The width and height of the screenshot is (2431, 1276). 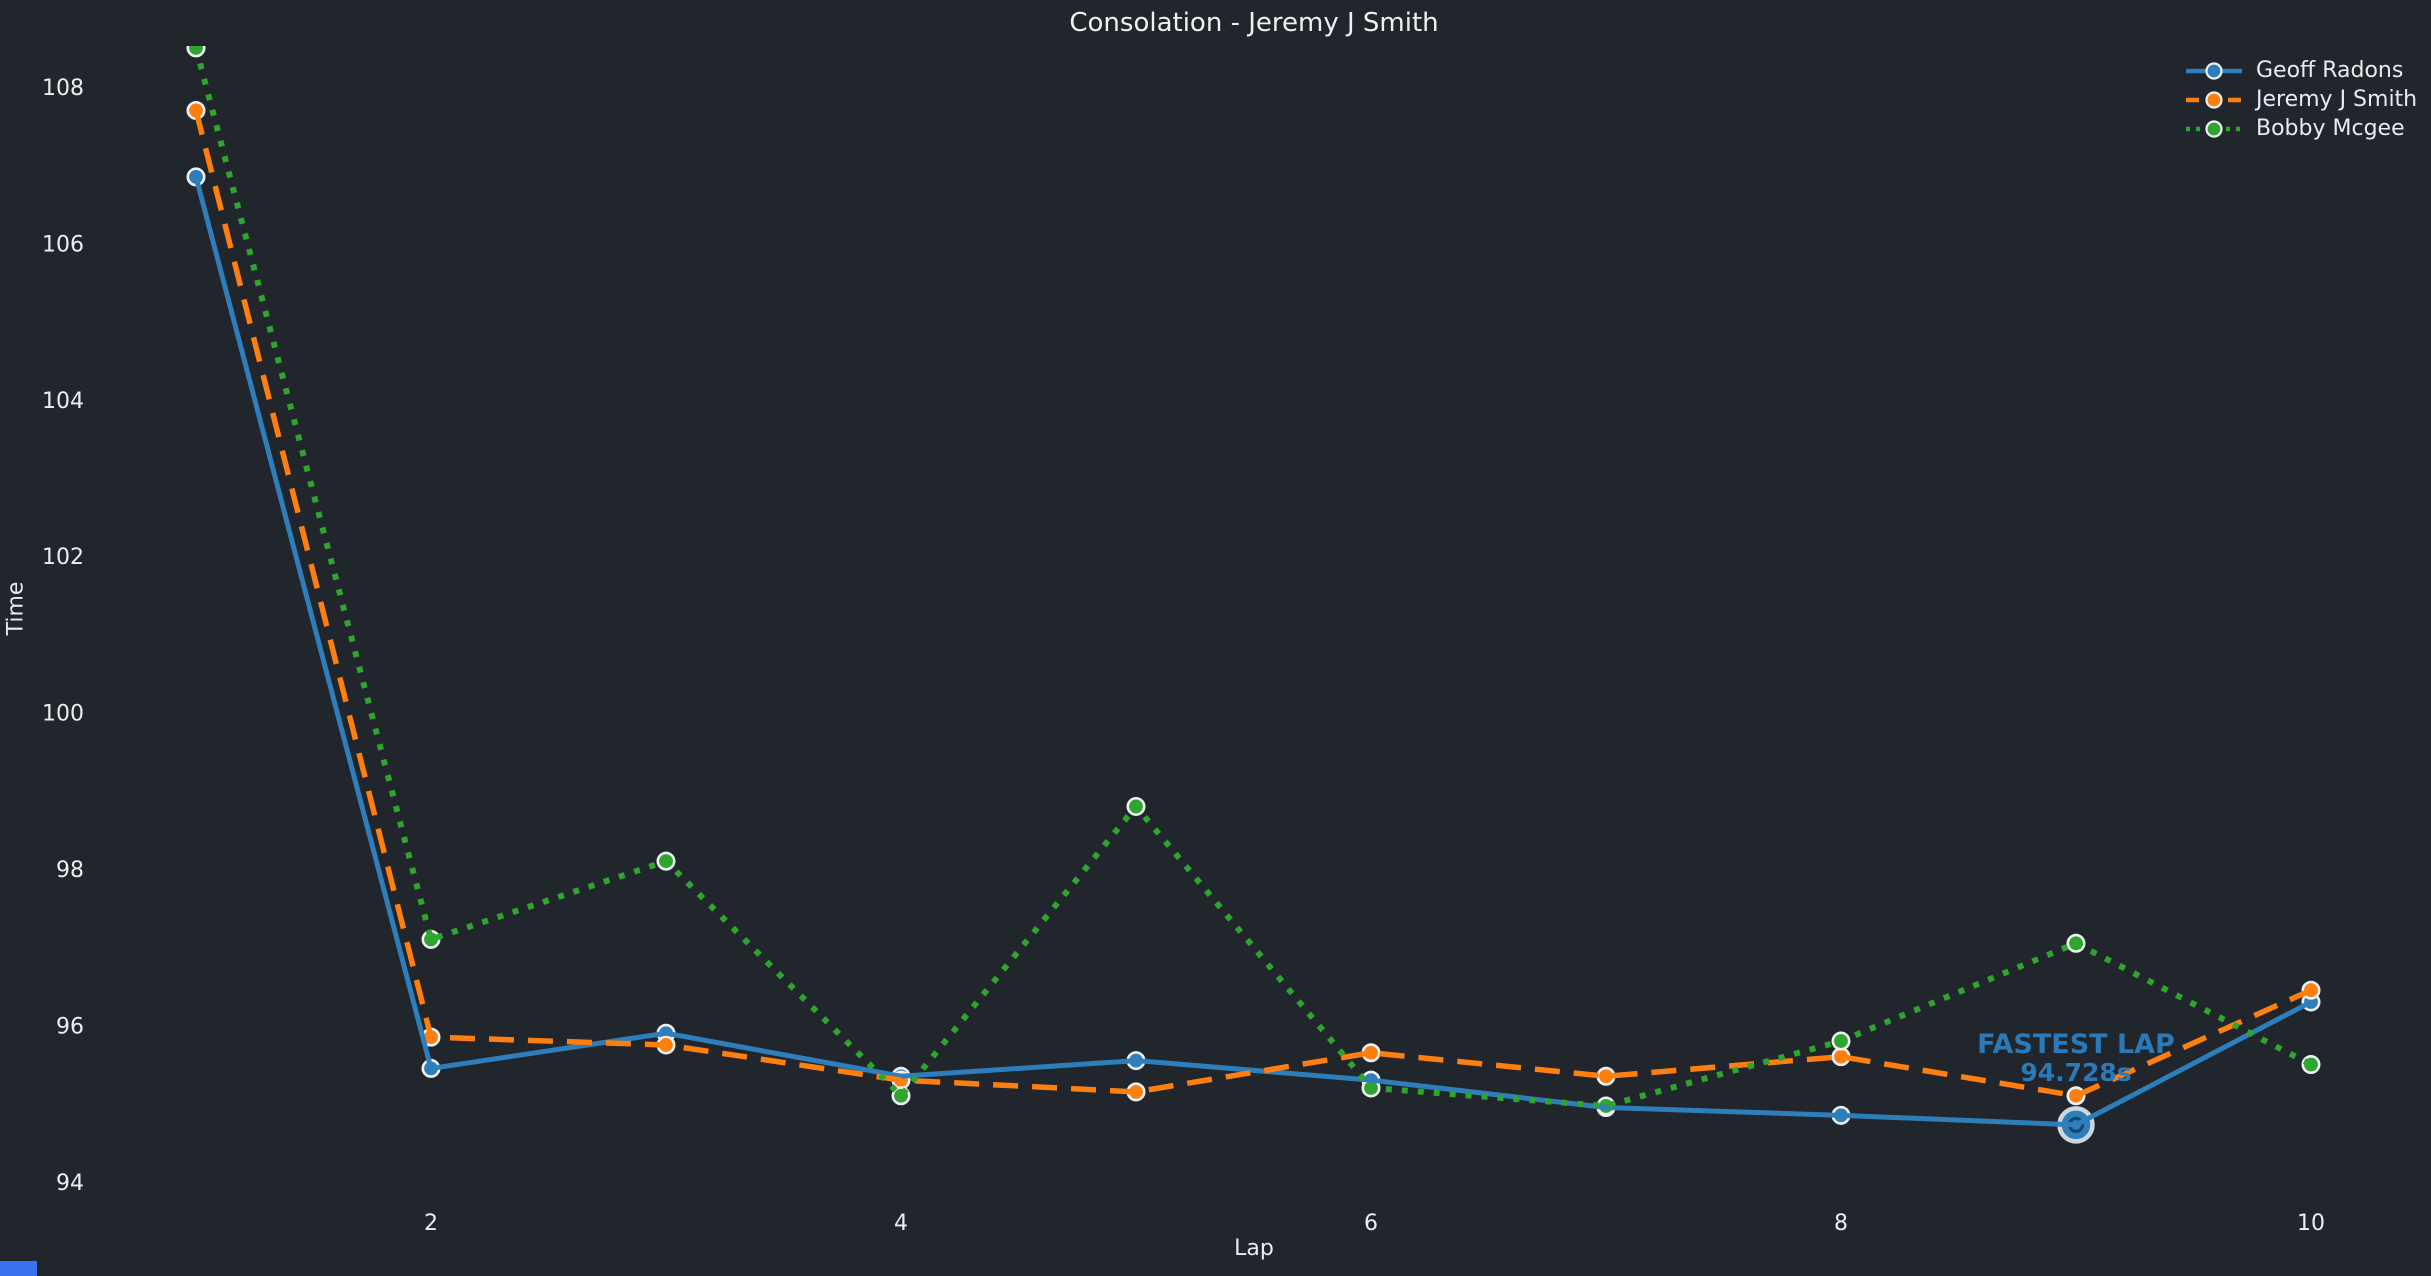 What do you see at coordinates (63, 714) in the screenshot?
I see `y-tick-label: 100` at bounding box center [63, 714].